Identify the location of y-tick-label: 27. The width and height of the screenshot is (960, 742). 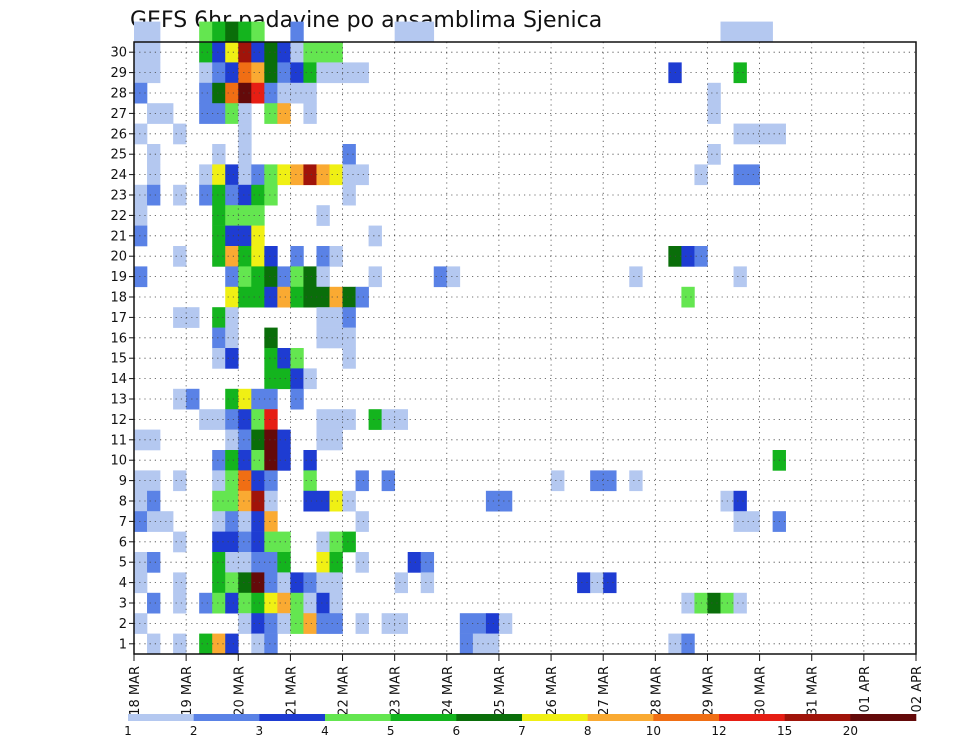
(118, 114).